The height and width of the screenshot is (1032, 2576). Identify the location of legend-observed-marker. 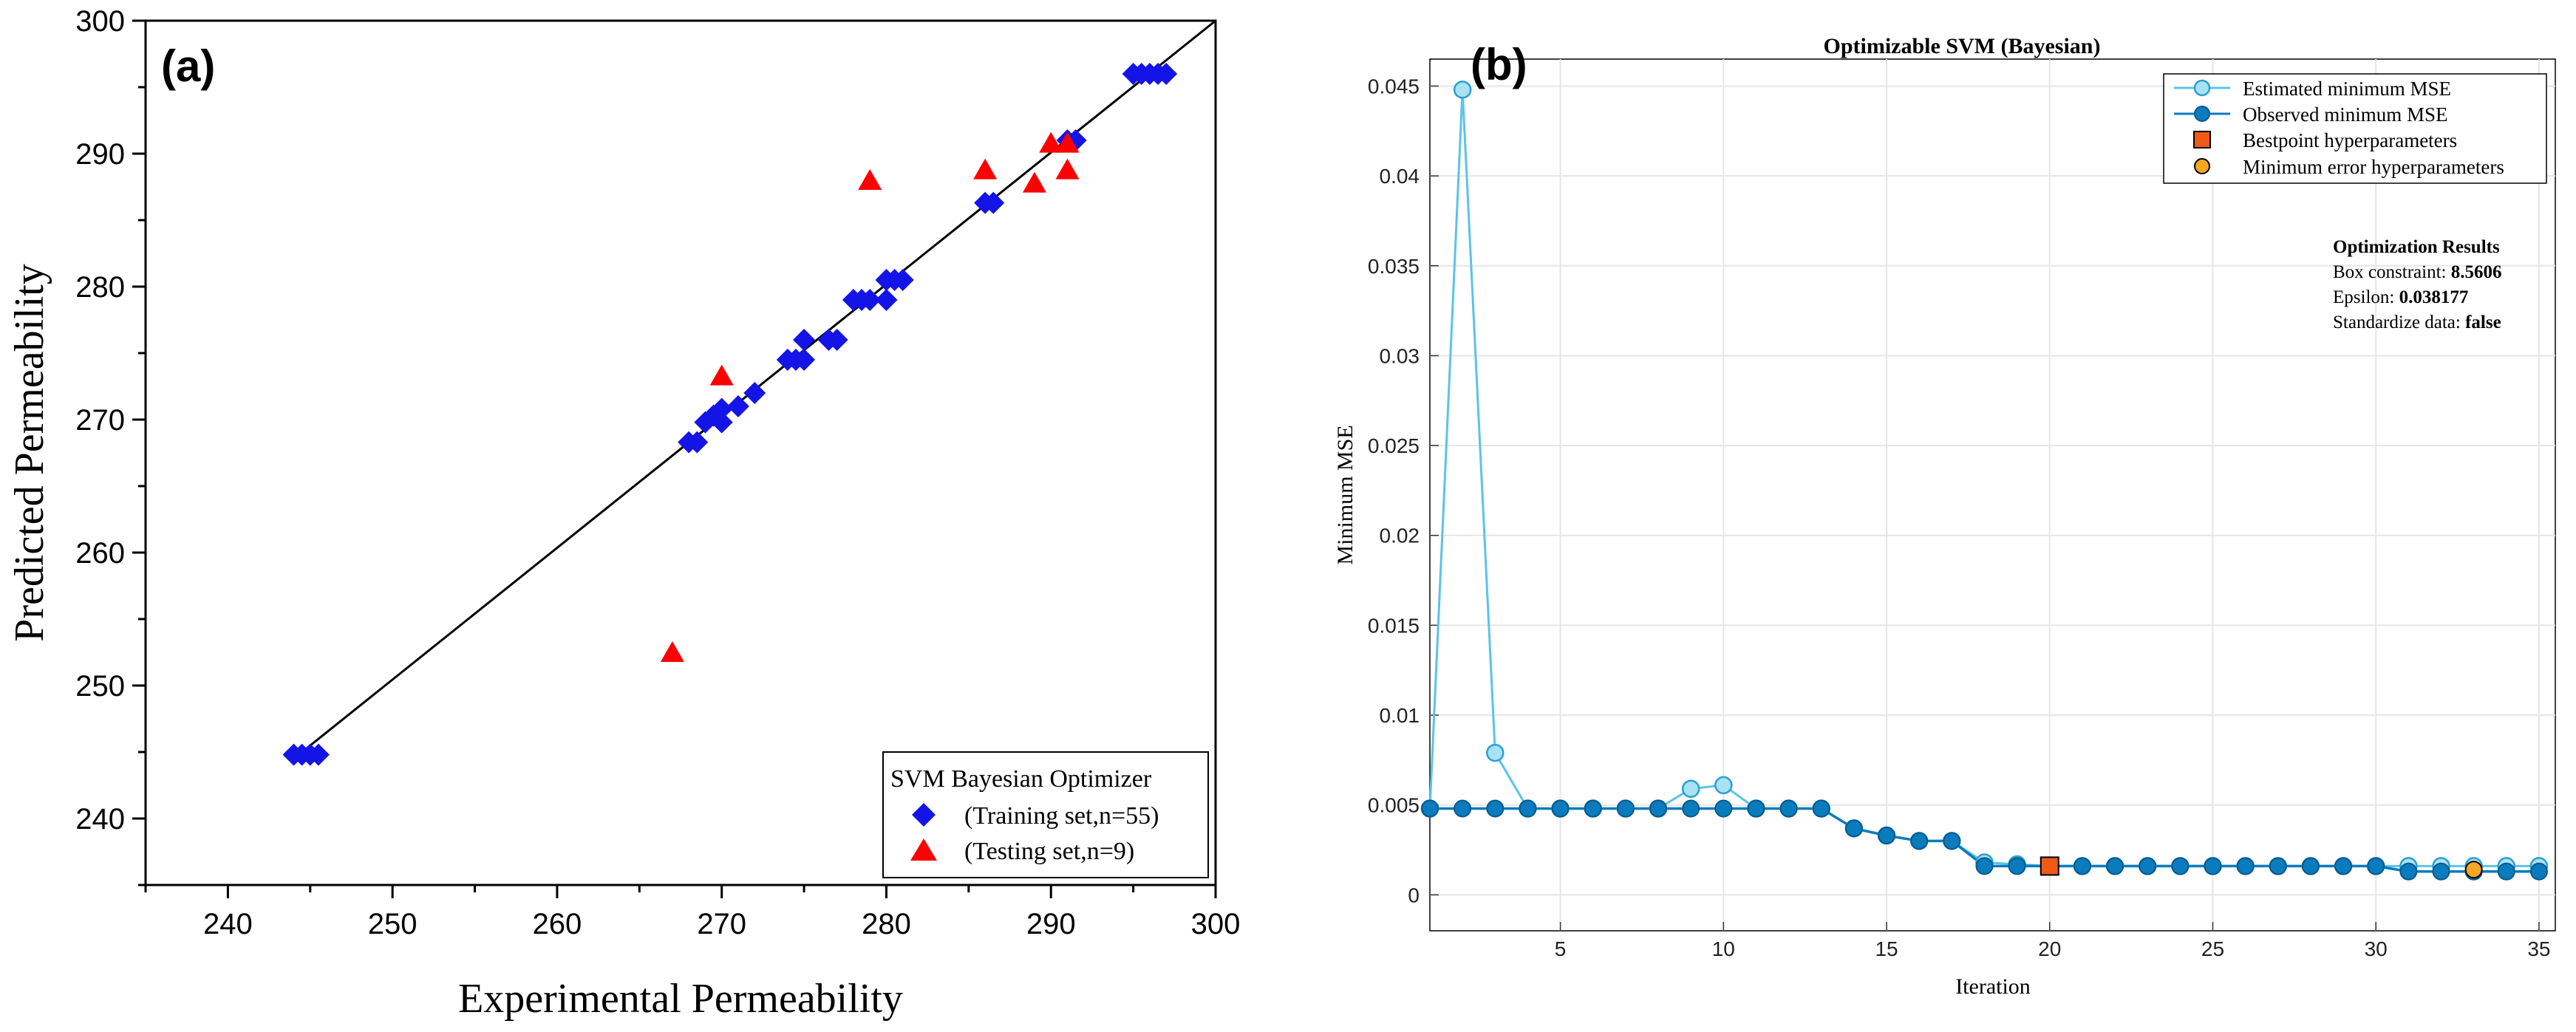
(2202, 114).